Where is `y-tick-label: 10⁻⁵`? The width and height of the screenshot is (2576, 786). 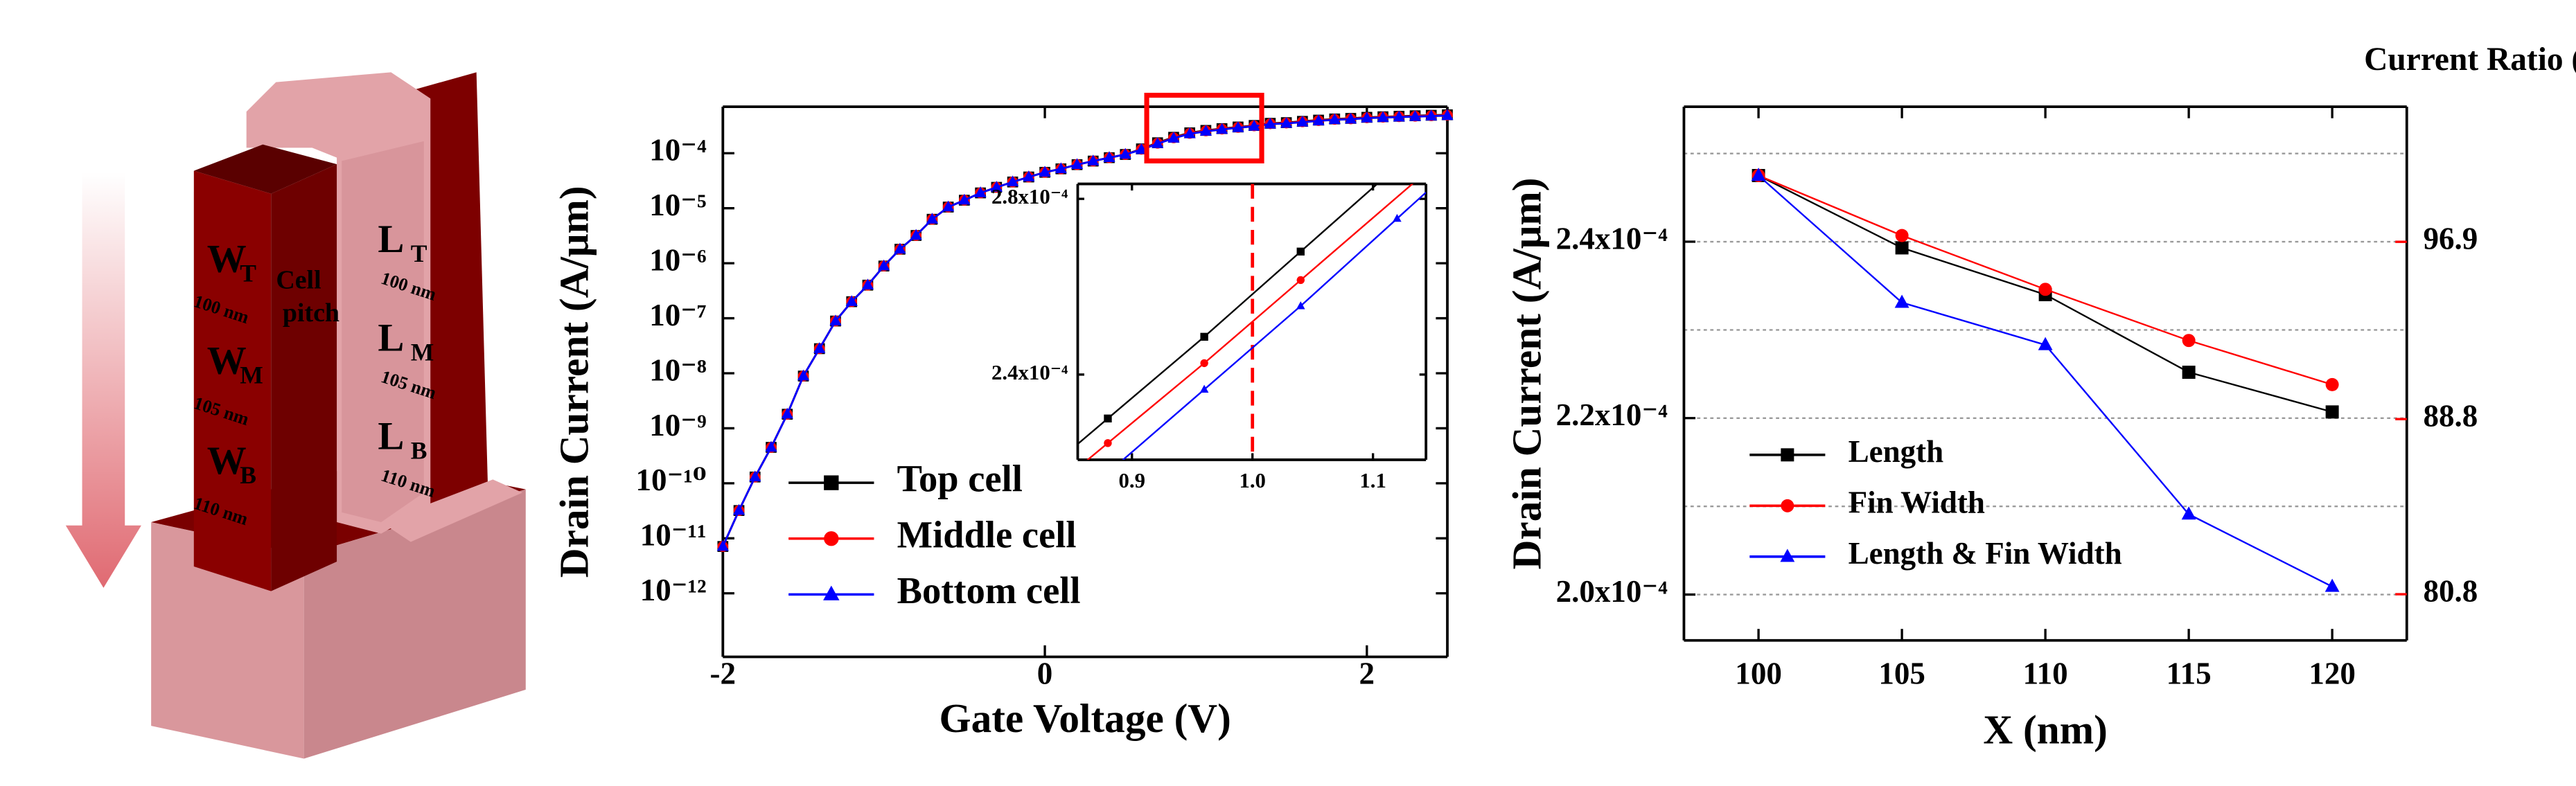
y-tick-label: 10⁻⁵ is located at coordinates (677, 205).